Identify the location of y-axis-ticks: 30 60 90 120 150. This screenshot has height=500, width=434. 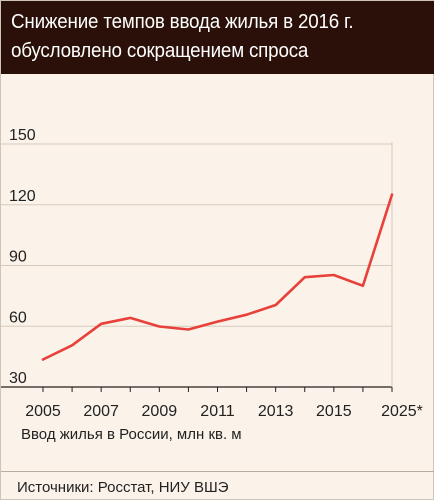
(22, 257).